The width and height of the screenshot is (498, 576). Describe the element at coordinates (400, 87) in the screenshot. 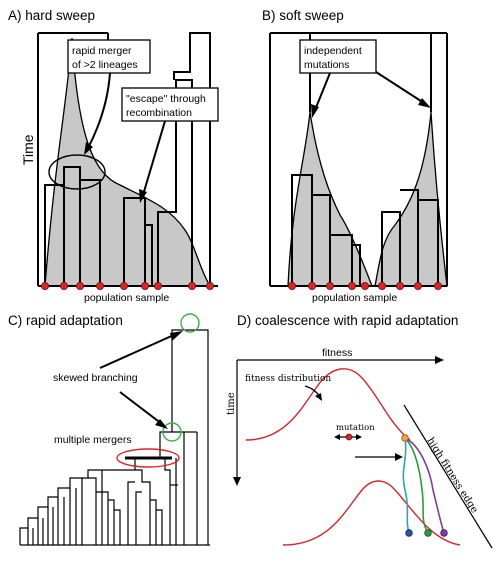

I see `panel-b-arrow-right` at that location.